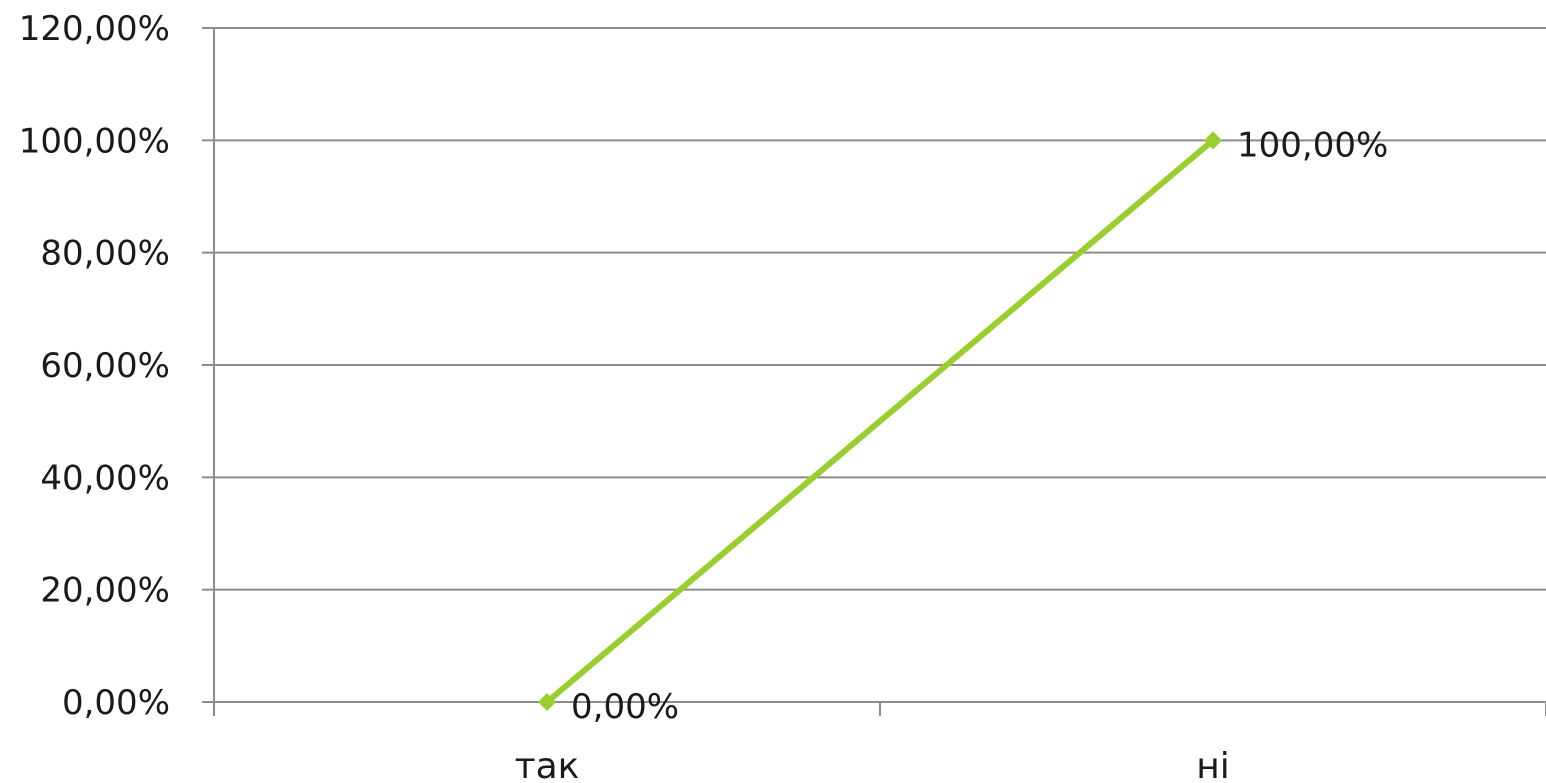 This screenshot has height=783, width=1546. Describe the element at coordinates (105, 254) in the screenshot. I see `y-tick-label: 80,00%` at that location.